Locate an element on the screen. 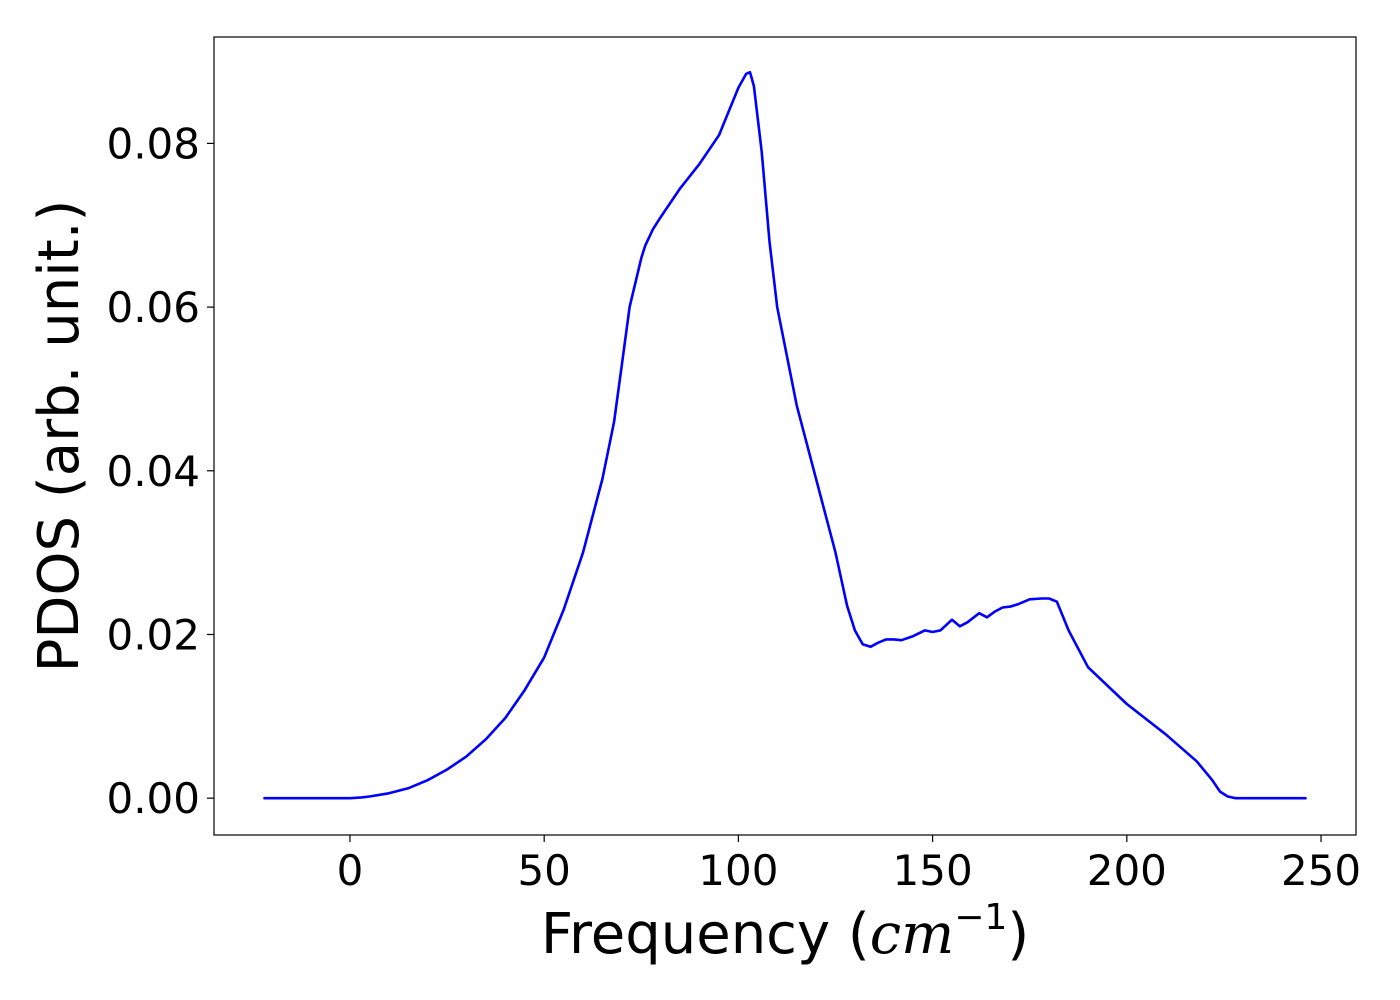 The height and width of the screenshot is (1000, 1400). x-tick-label: 150 is located at coordinates (933, 870).